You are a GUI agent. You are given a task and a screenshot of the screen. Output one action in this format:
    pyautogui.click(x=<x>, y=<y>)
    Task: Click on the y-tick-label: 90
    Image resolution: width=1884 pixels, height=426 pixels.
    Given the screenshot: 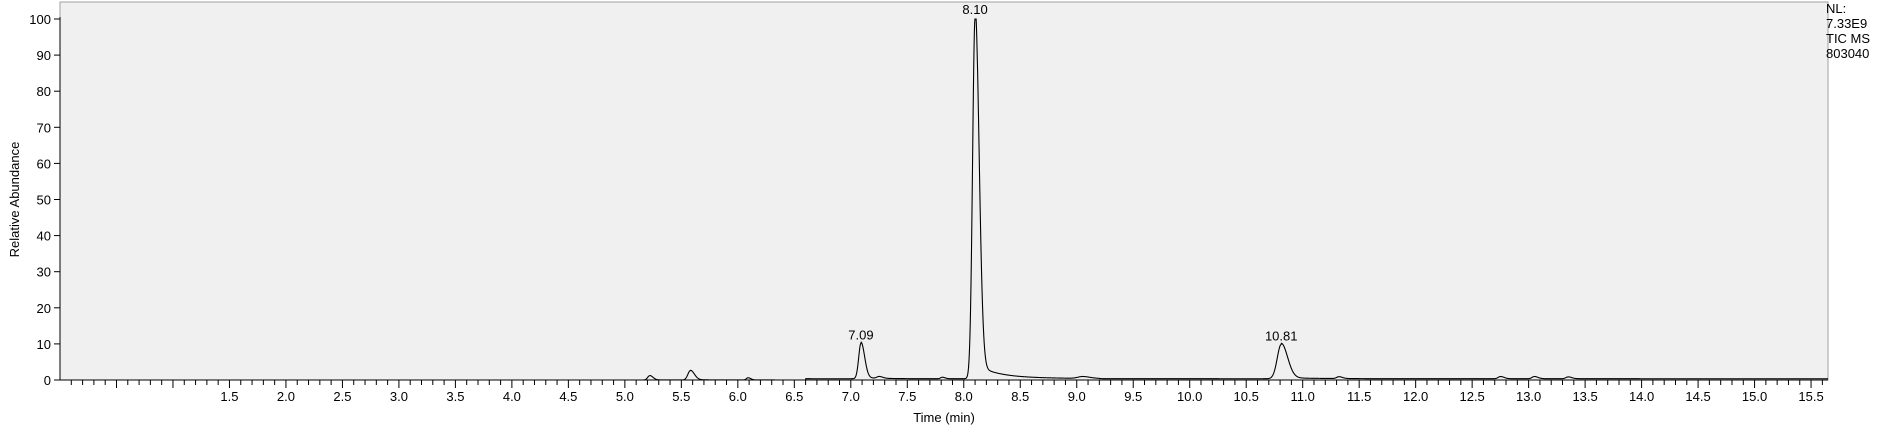 What is the action you would take?
    pyautogui.click(x=44, y=55)
    